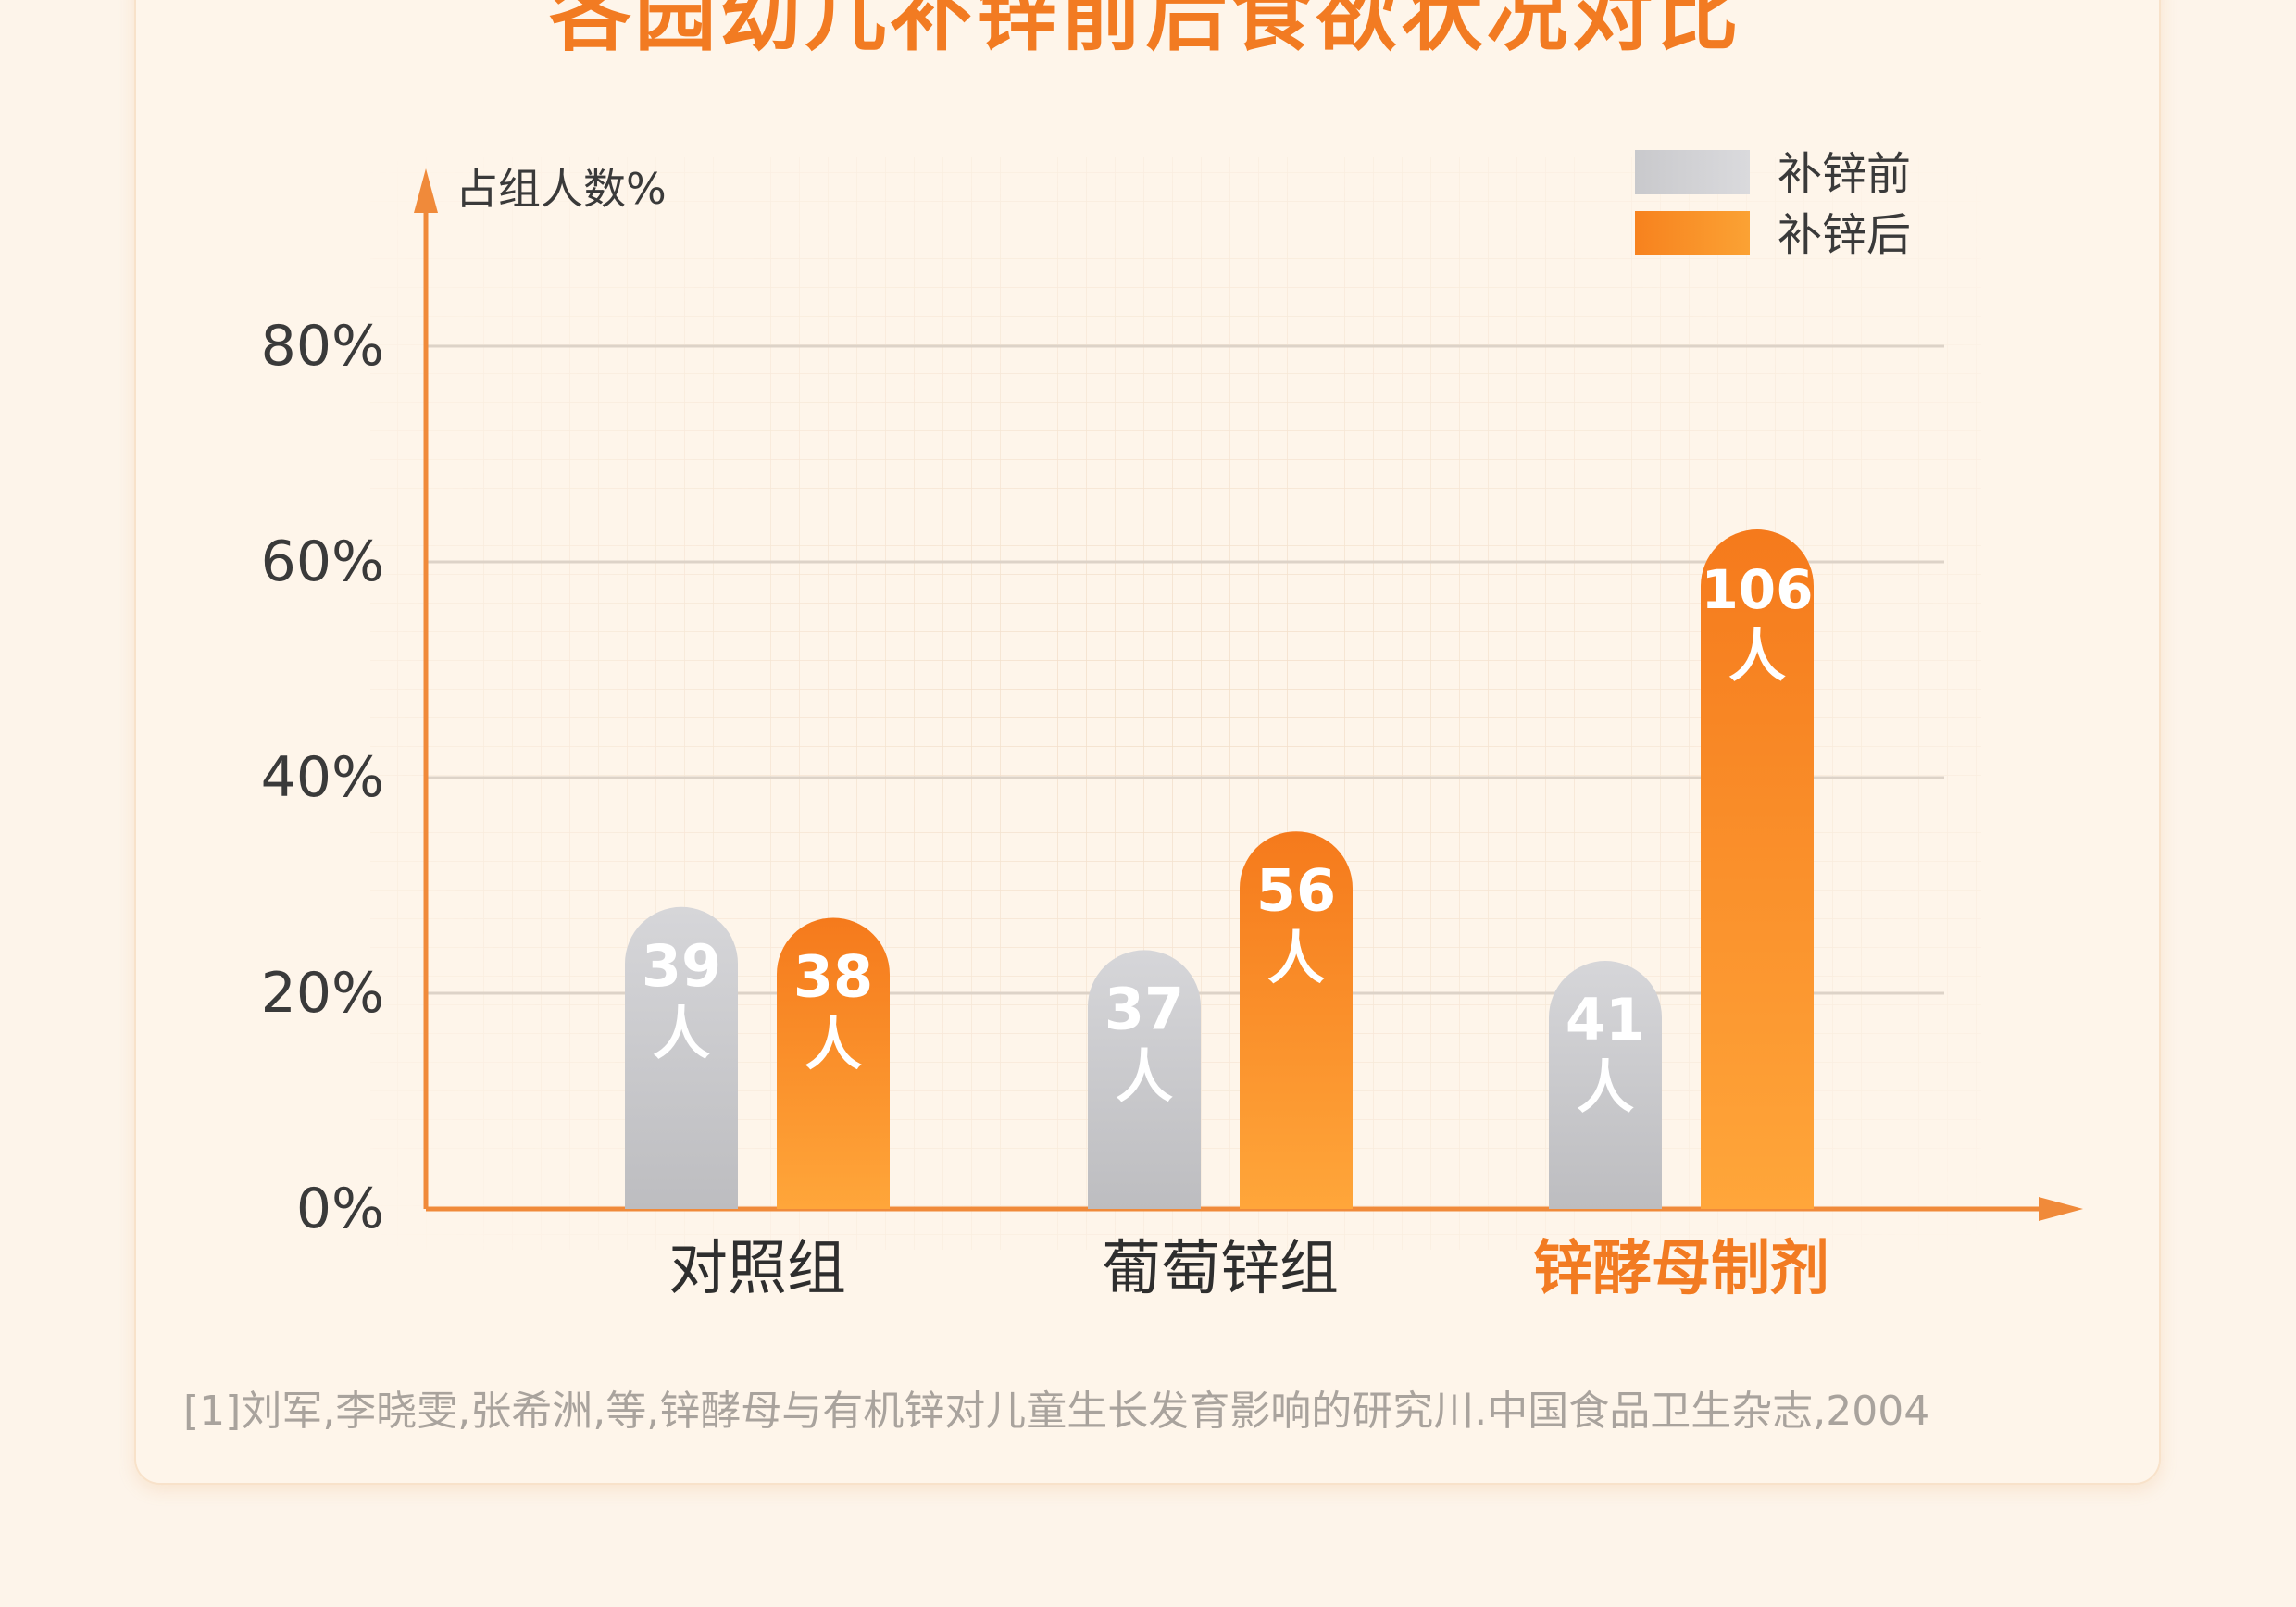 The height and width of the screenshot is (1607, 2296). Describe the element at coordinates (1757, 589) in the screenshot. I see `bar-value-label: 106` at that location.